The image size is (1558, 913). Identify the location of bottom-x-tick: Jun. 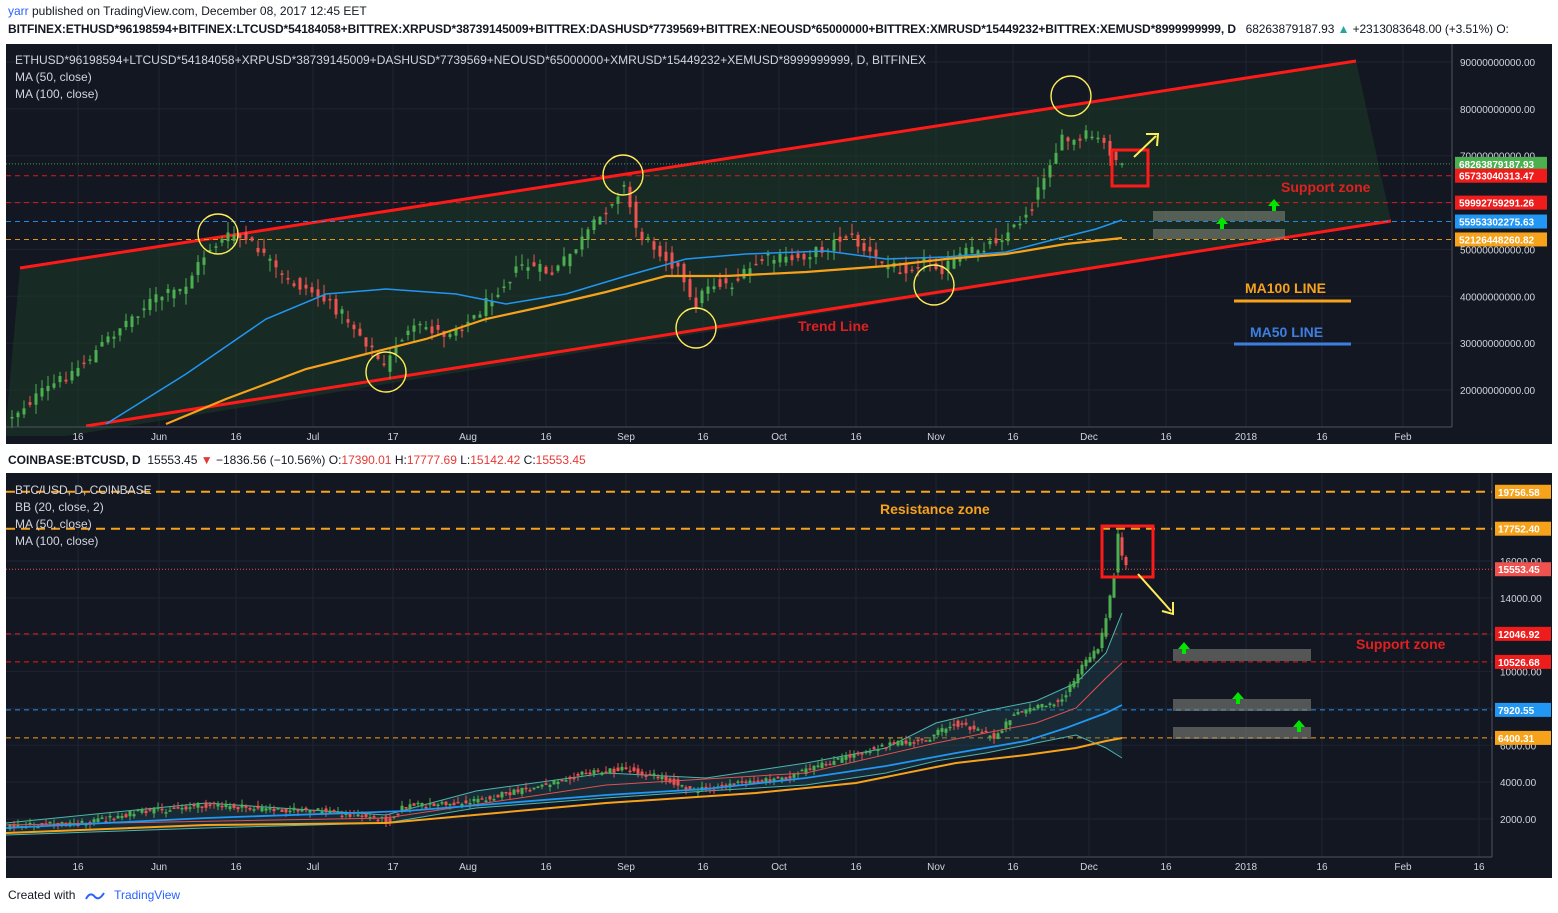
(159, 867).